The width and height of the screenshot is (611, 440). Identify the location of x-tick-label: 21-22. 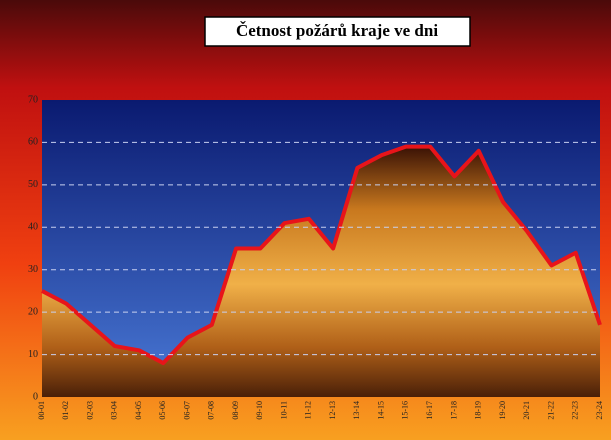
(550, 410).